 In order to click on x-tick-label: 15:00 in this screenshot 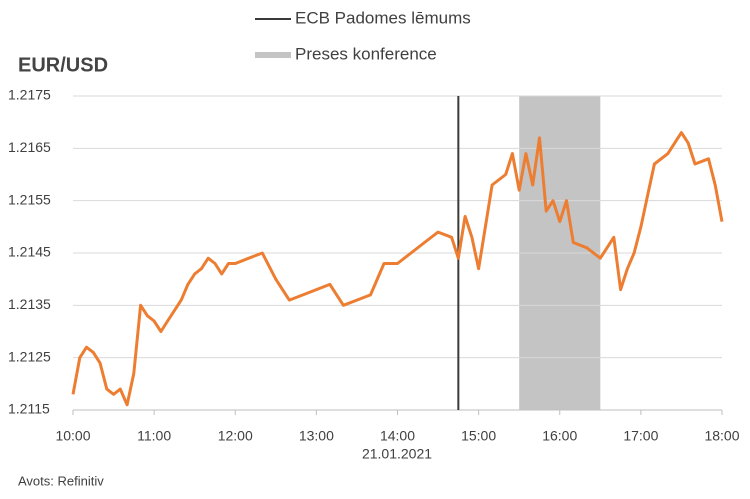, I will do `click(478, 436)`.